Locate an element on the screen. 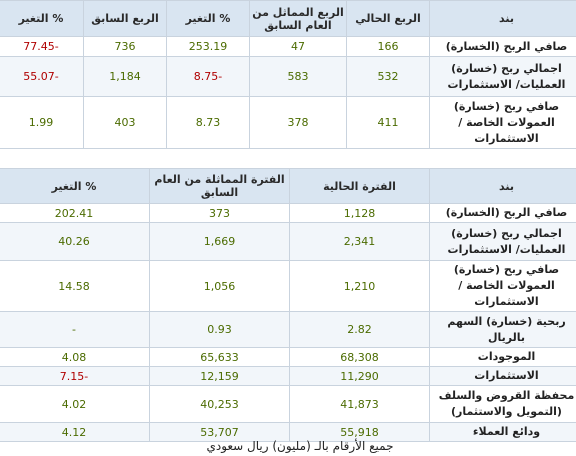  cell-same: 1,669 is located at coordinates (219, 241).